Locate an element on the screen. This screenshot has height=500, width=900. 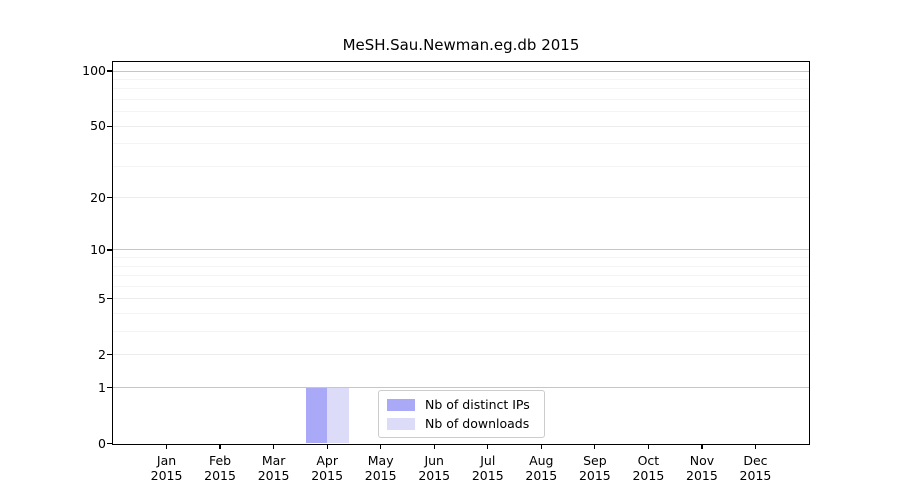
y-tick-label: 20 is located at coordinates (98, 197).